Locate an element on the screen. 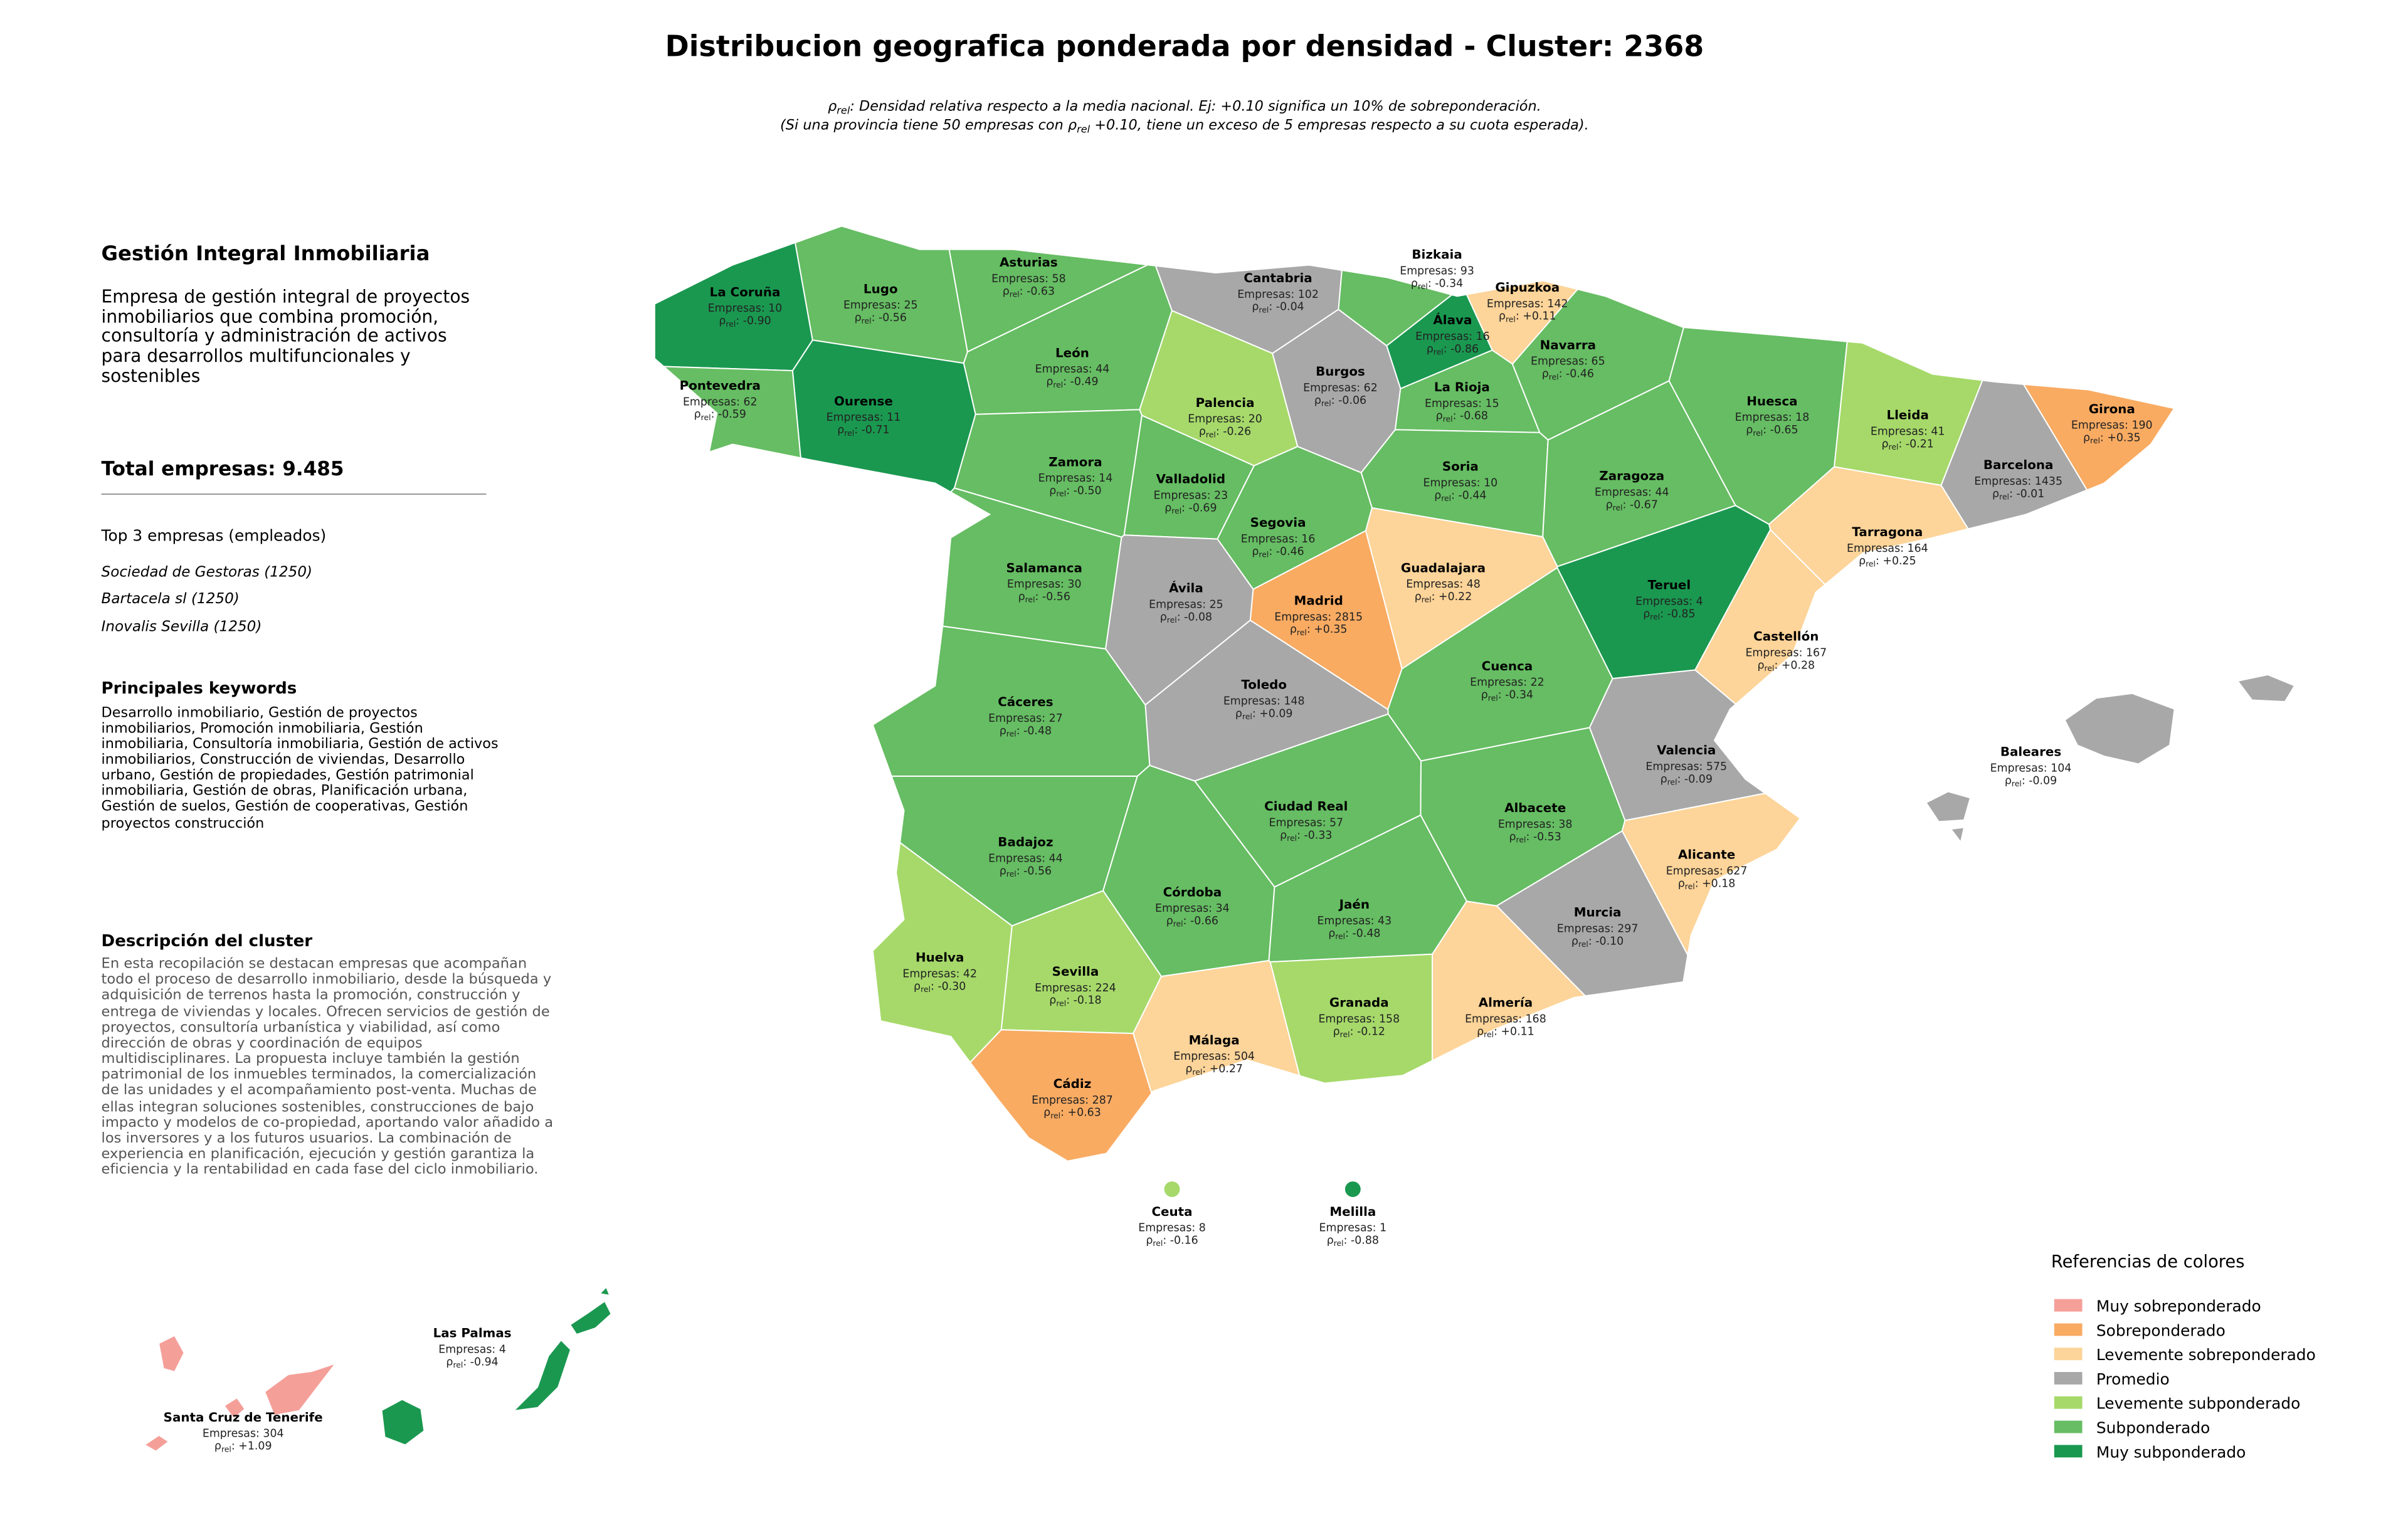 The height and width of the screenshot is (1530, 2408). province-rho: ρrel: -0.69 is located at coordinates (1190, 508).